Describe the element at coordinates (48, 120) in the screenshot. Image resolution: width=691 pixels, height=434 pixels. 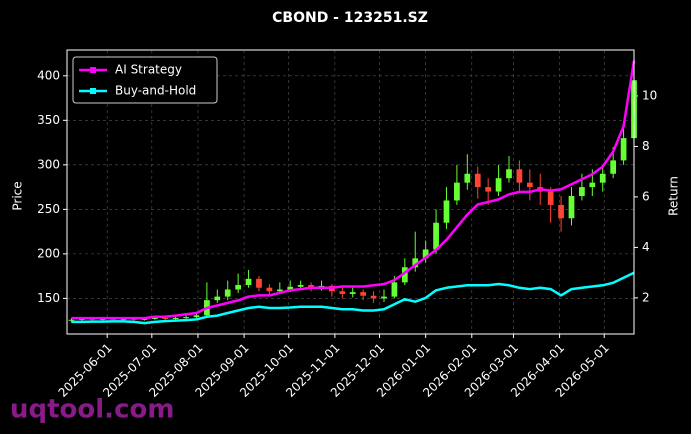
I see `y-tick-label: 350` at that location.